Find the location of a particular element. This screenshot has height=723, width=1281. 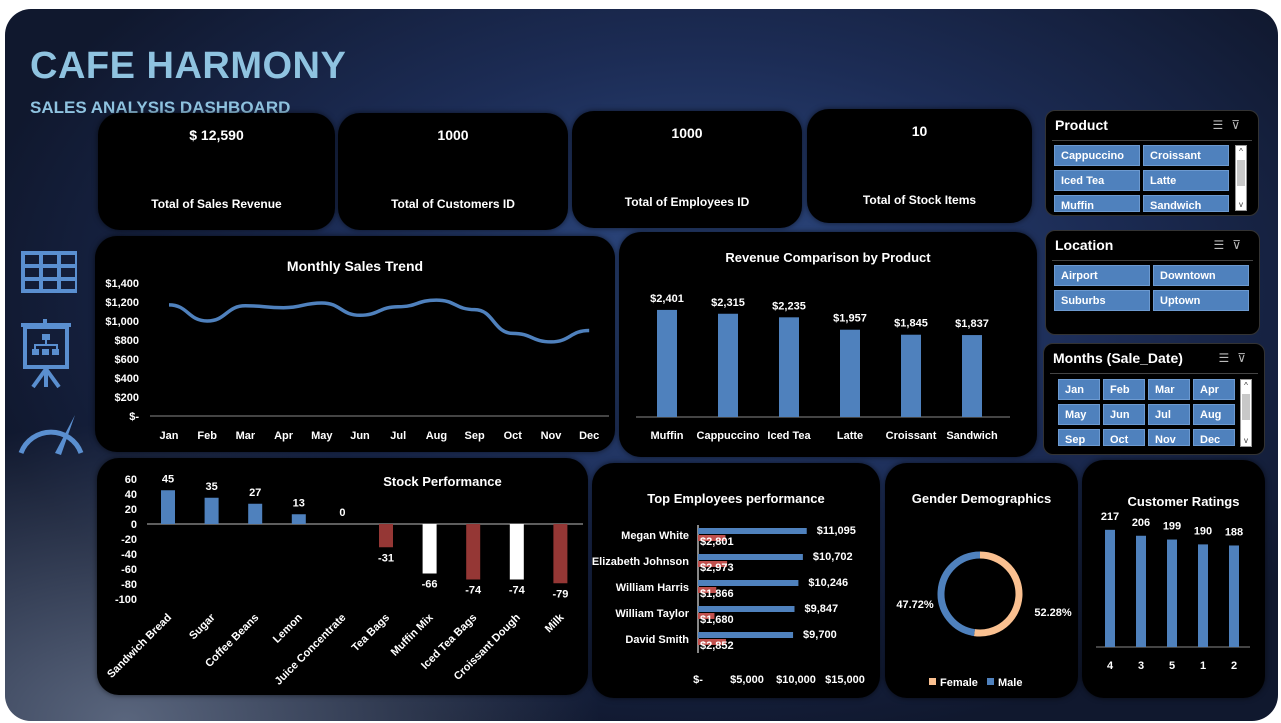

slicer-item: Nov is located at coordinates (1169, 437).